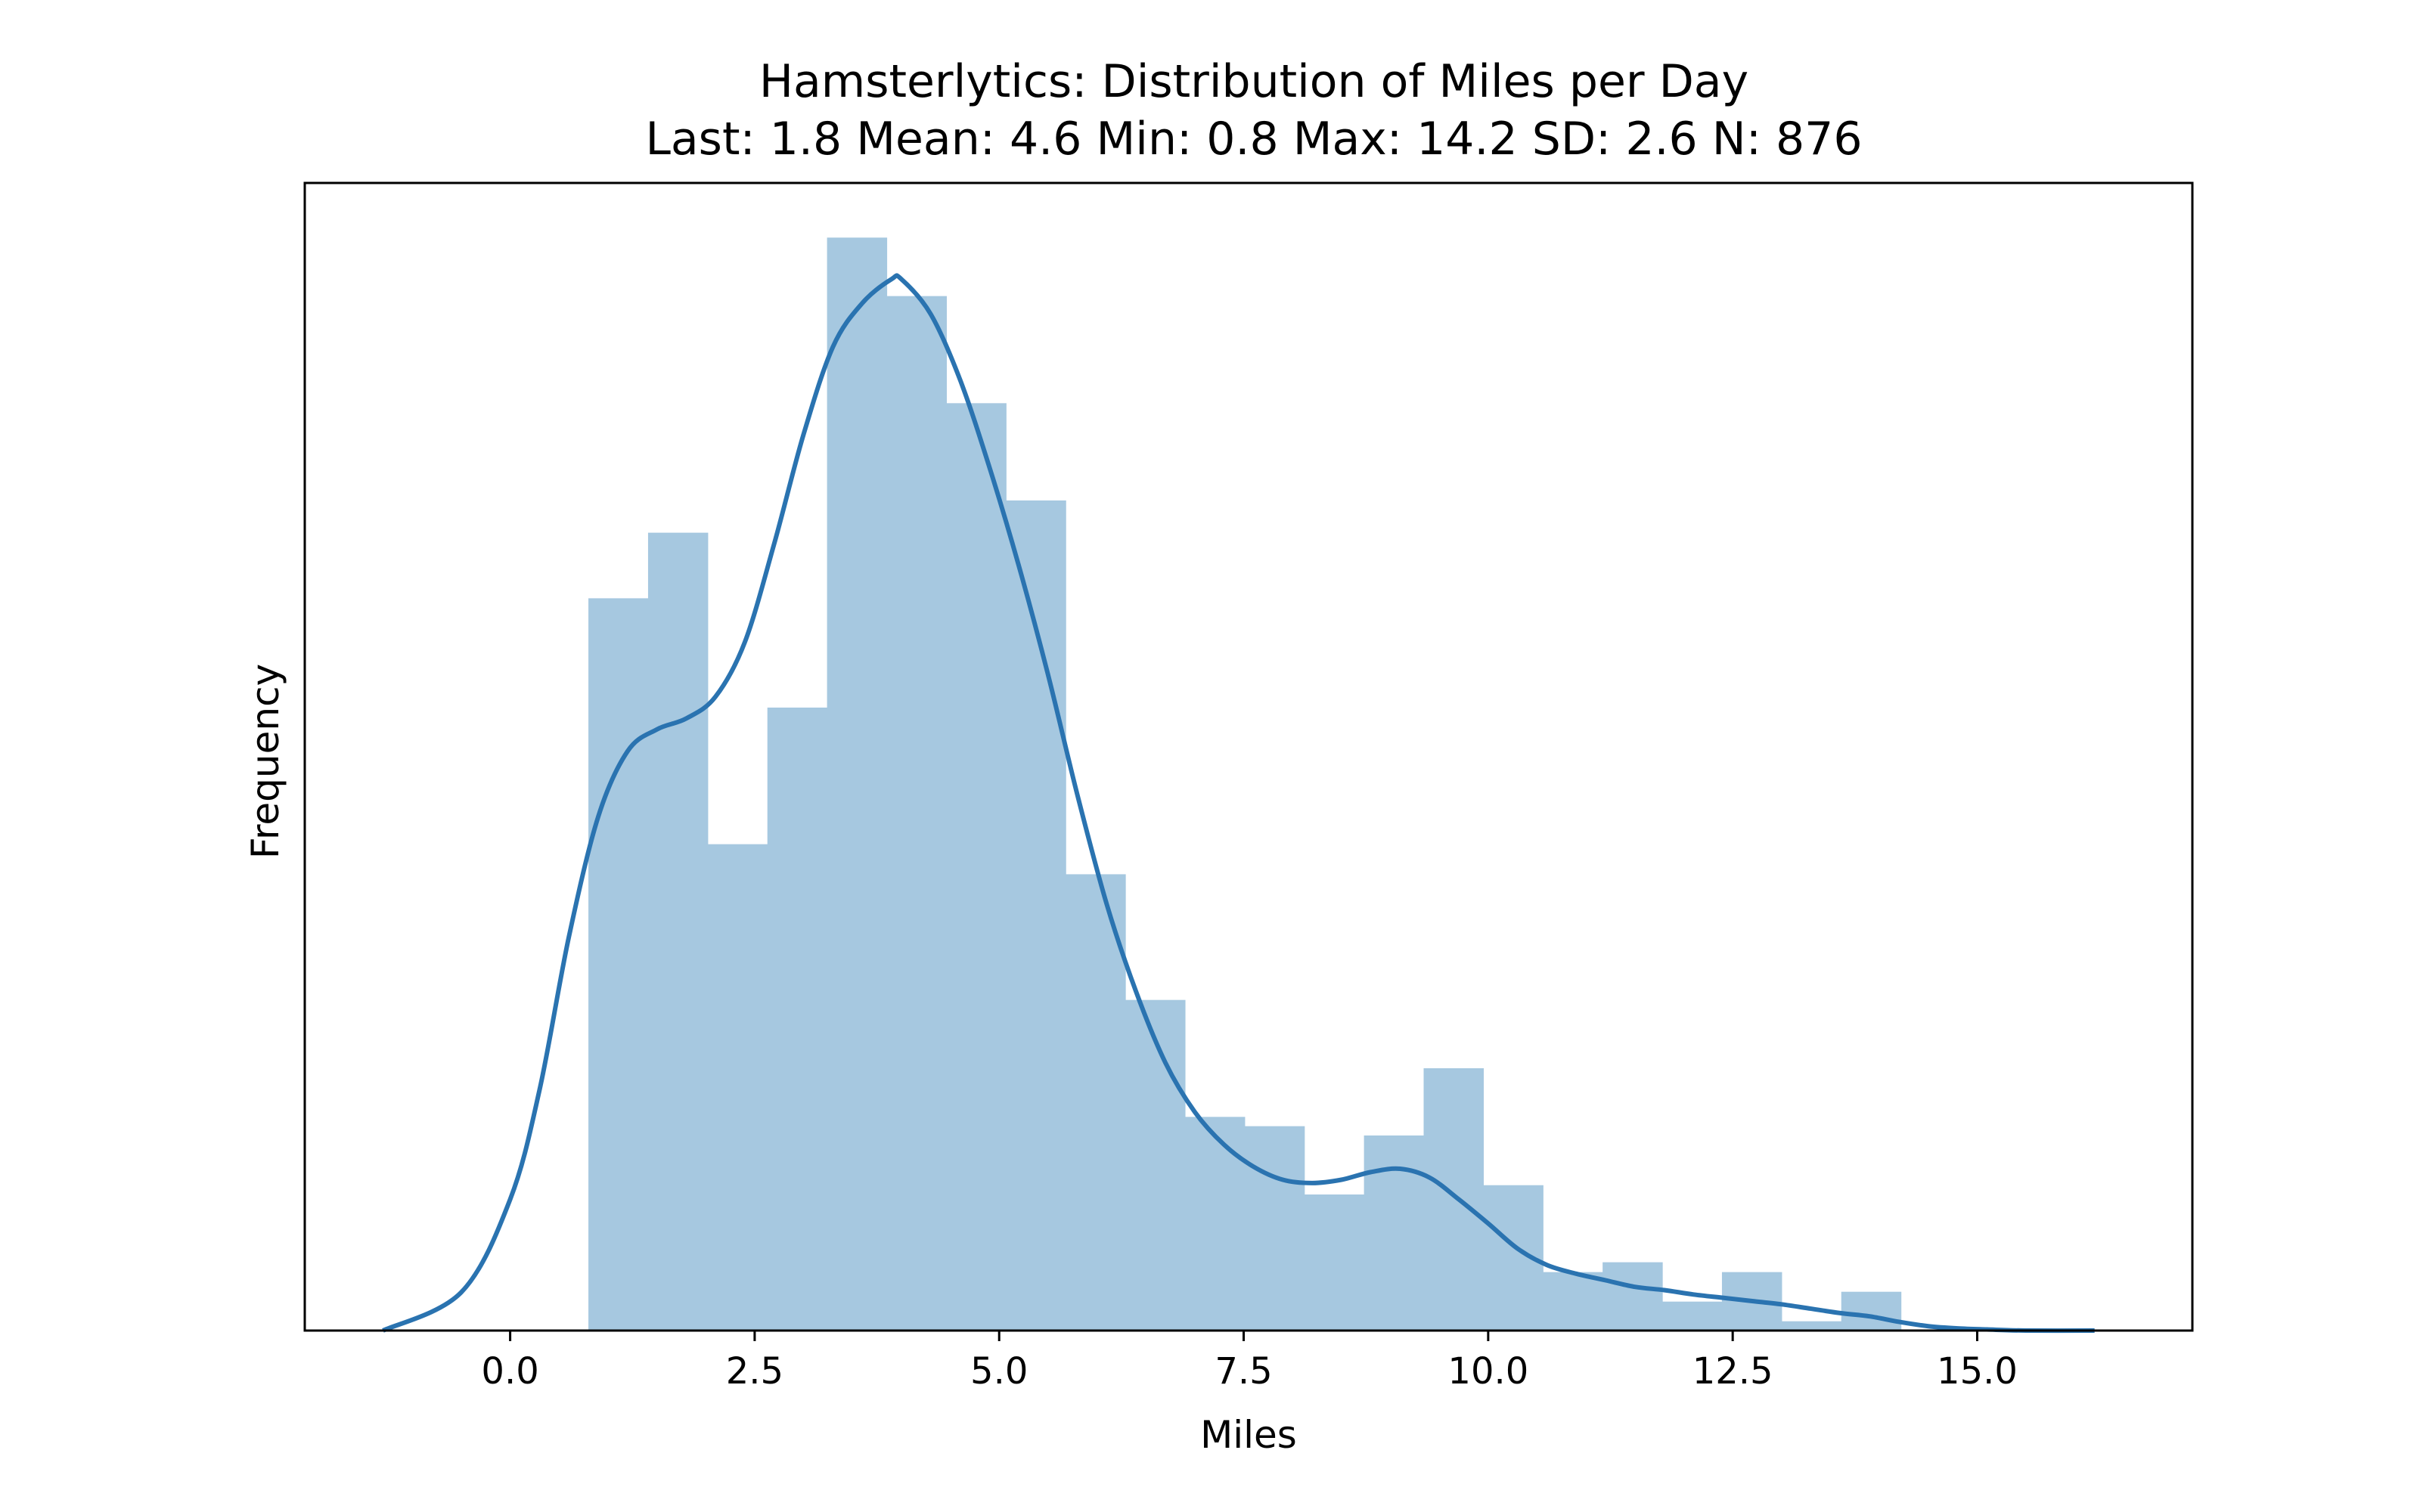 Image resolution: width=2420 pixels, height=1512 pixels. What do you see at coordinates (1487, 1371) in the screenshot?
I see `x-tick-label: 10.0` at bounding box center [1487, 1371].